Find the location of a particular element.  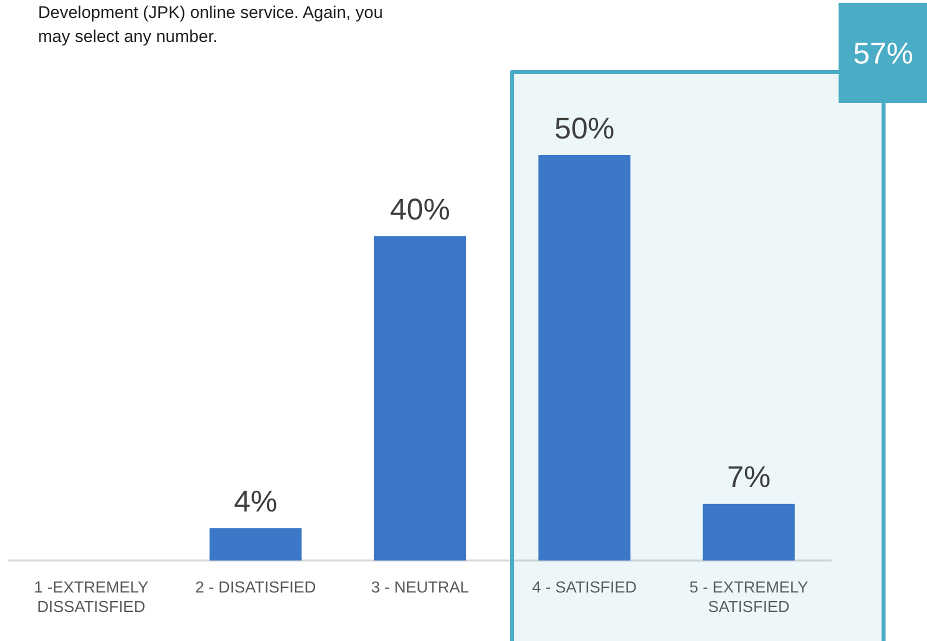

x-tick-label: 1 -EXTREMELY DISSATISFIED is located at coordinates (91, 598).